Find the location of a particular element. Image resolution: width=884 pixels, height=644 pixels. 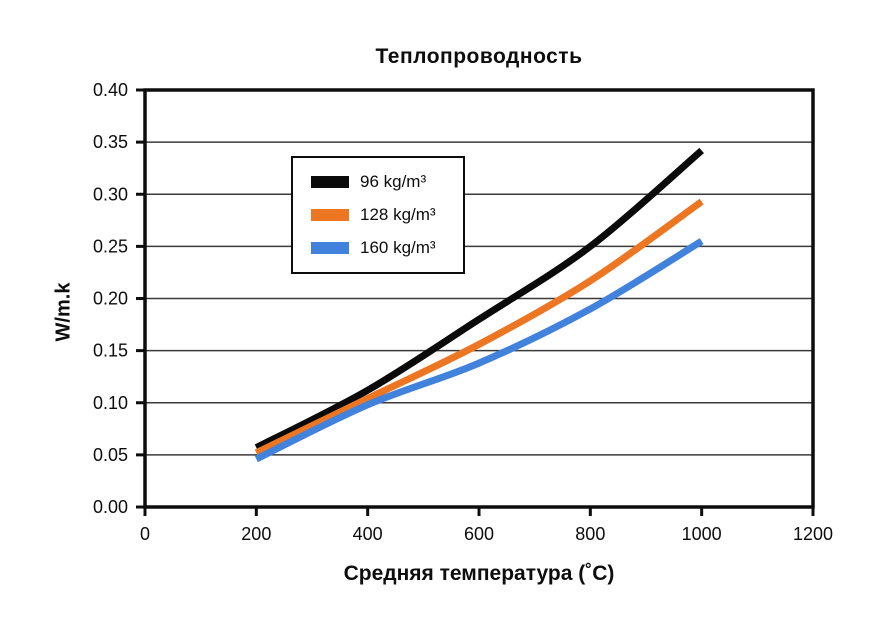

x-tick-label: 400 is located at coordinates (368, 534).